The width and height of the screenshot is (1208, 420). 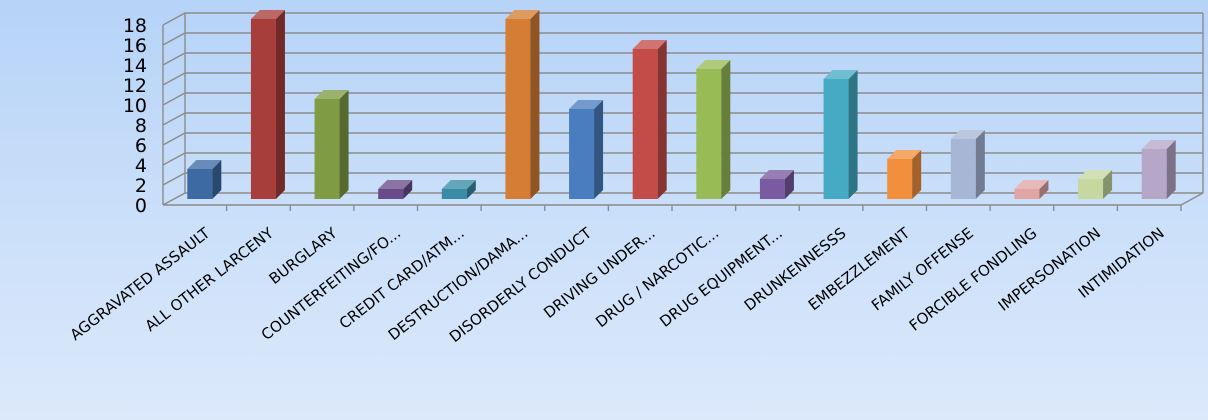 What do you see at coordinates (135, 26) in the screenshot?
I see `y-tick-label: 18` at bounding box center [135, 26].